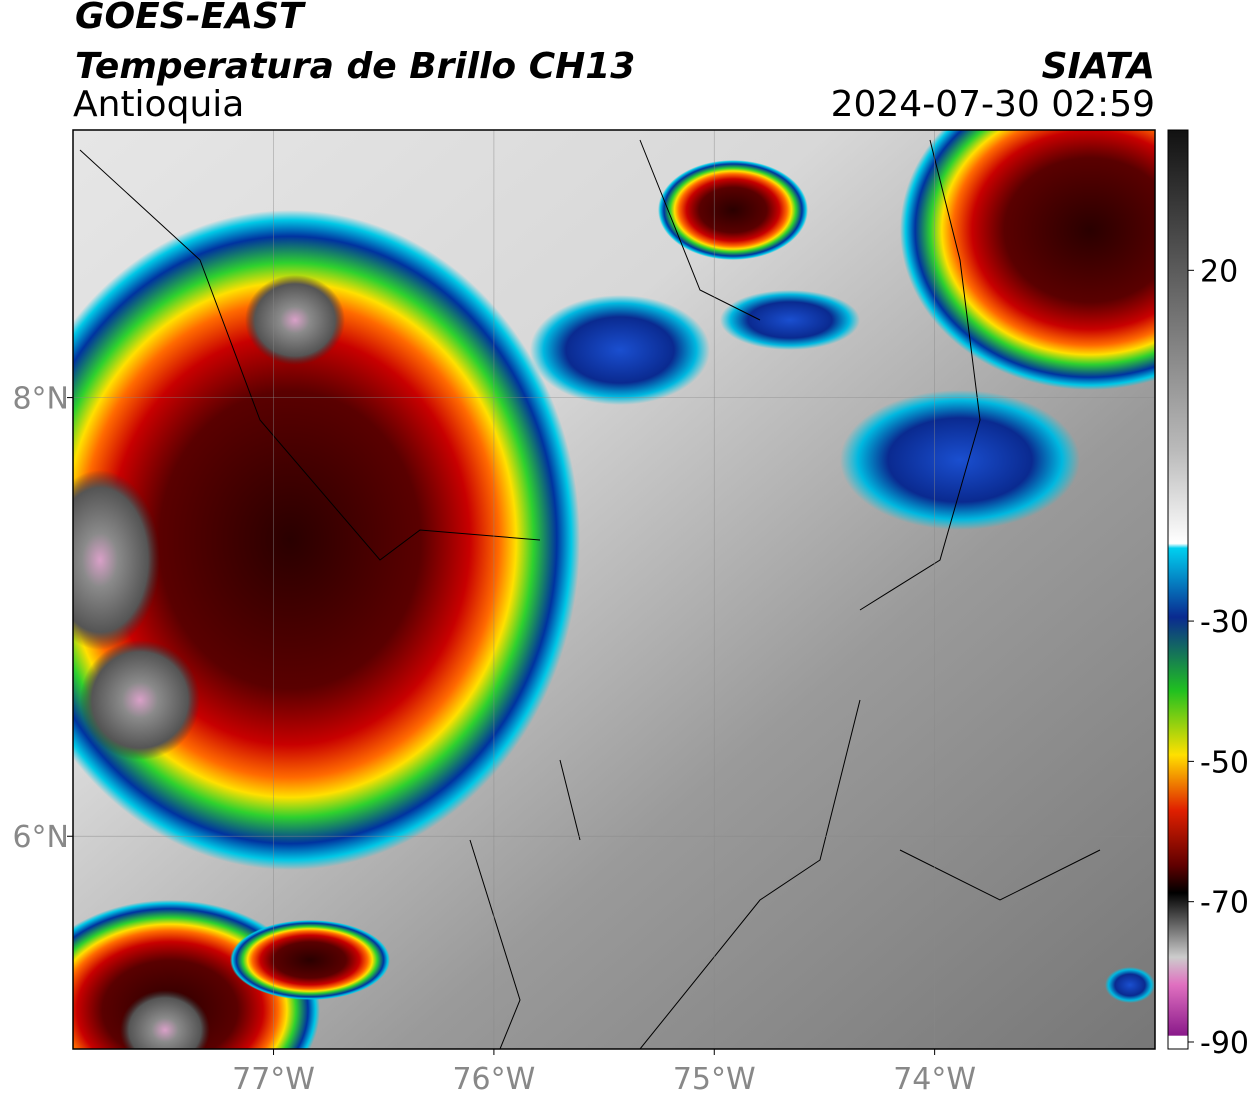 The image size is (1252, 1099). Describe the element at coordinates (1224, 762) in the screenshot. I see `colorbar-tick-label: -50` at that location.